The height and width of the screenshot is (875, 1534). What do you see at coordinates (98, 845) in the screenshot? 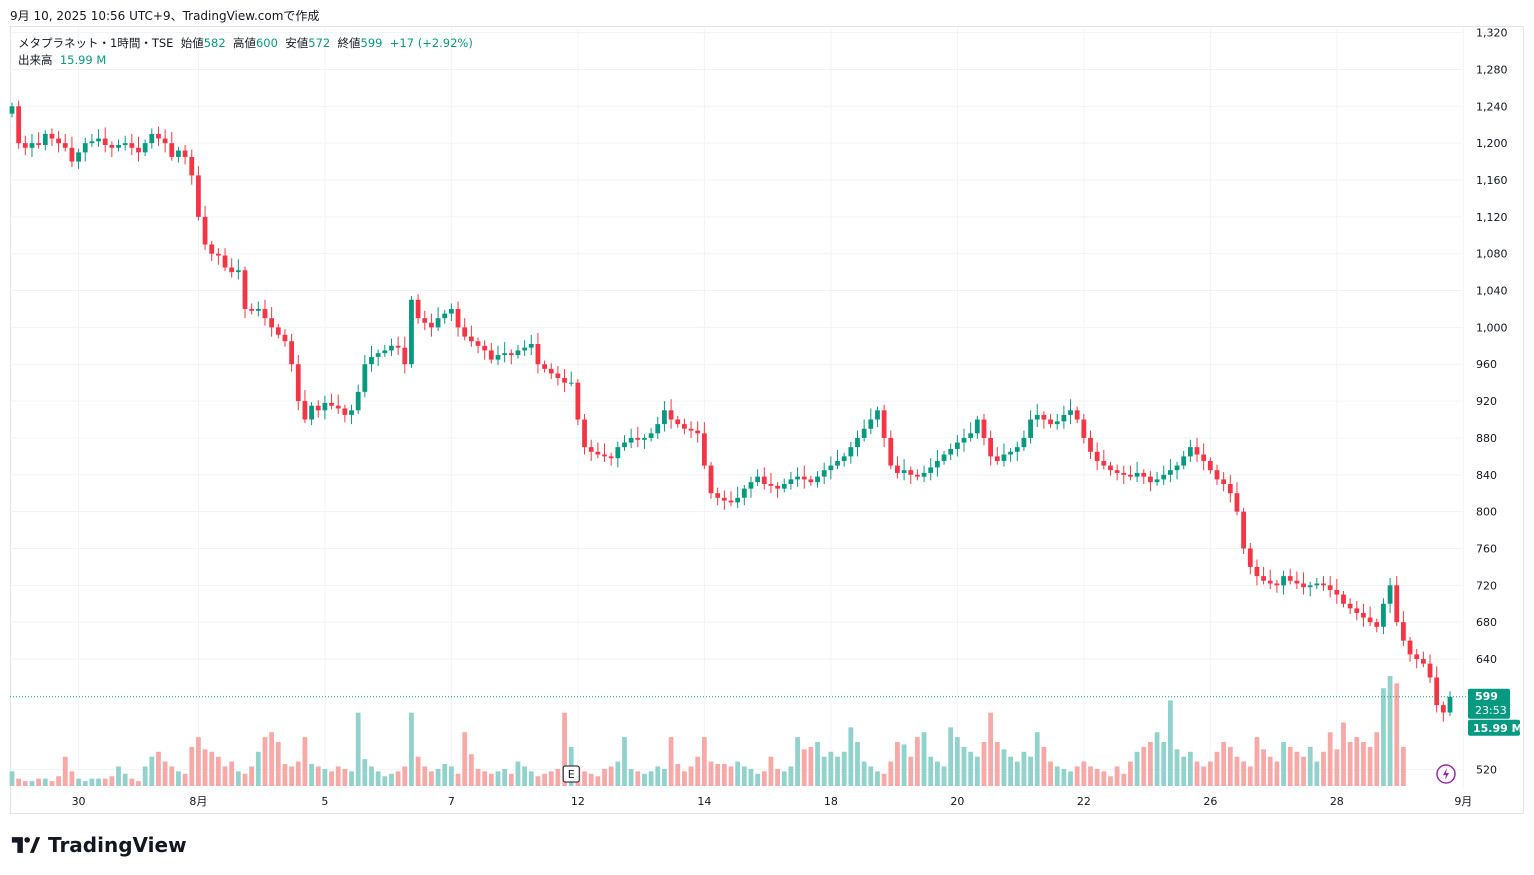
I see `tradingview-logo: TradingView` at bounding box center [98, 845].